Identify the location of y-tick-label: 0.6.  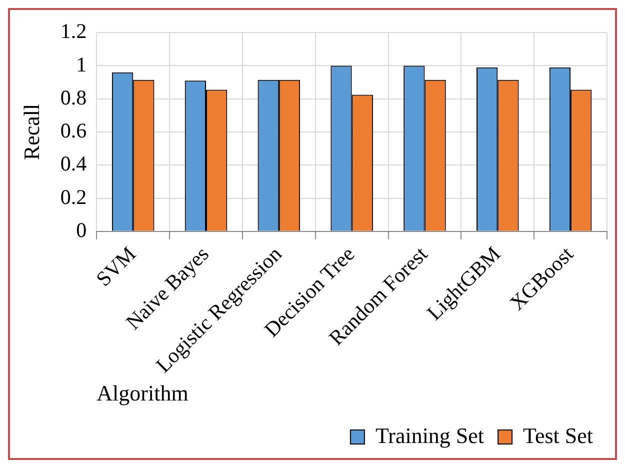
(73, 130).